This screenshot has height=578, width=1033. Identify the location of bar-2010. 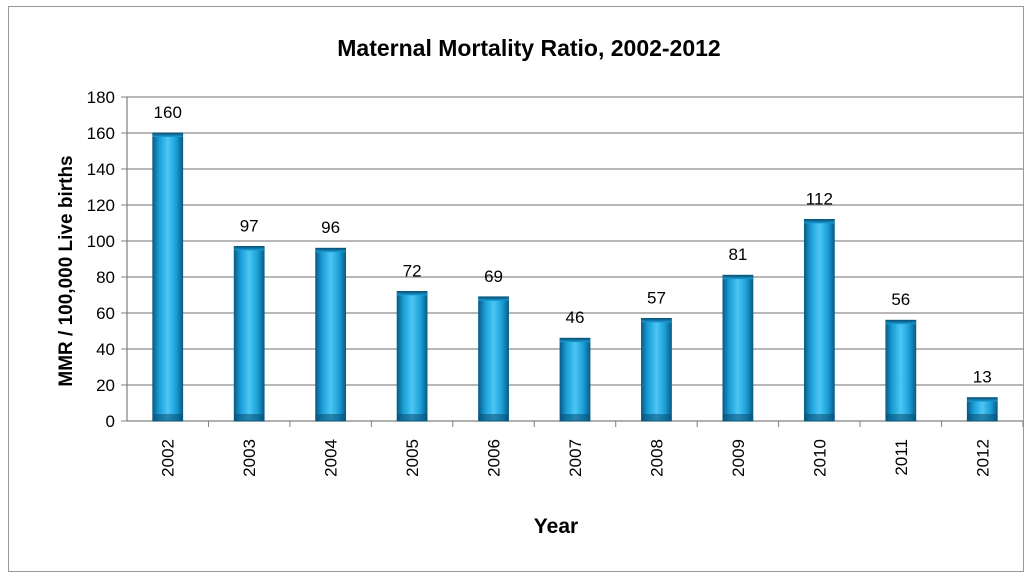
(819, 320).